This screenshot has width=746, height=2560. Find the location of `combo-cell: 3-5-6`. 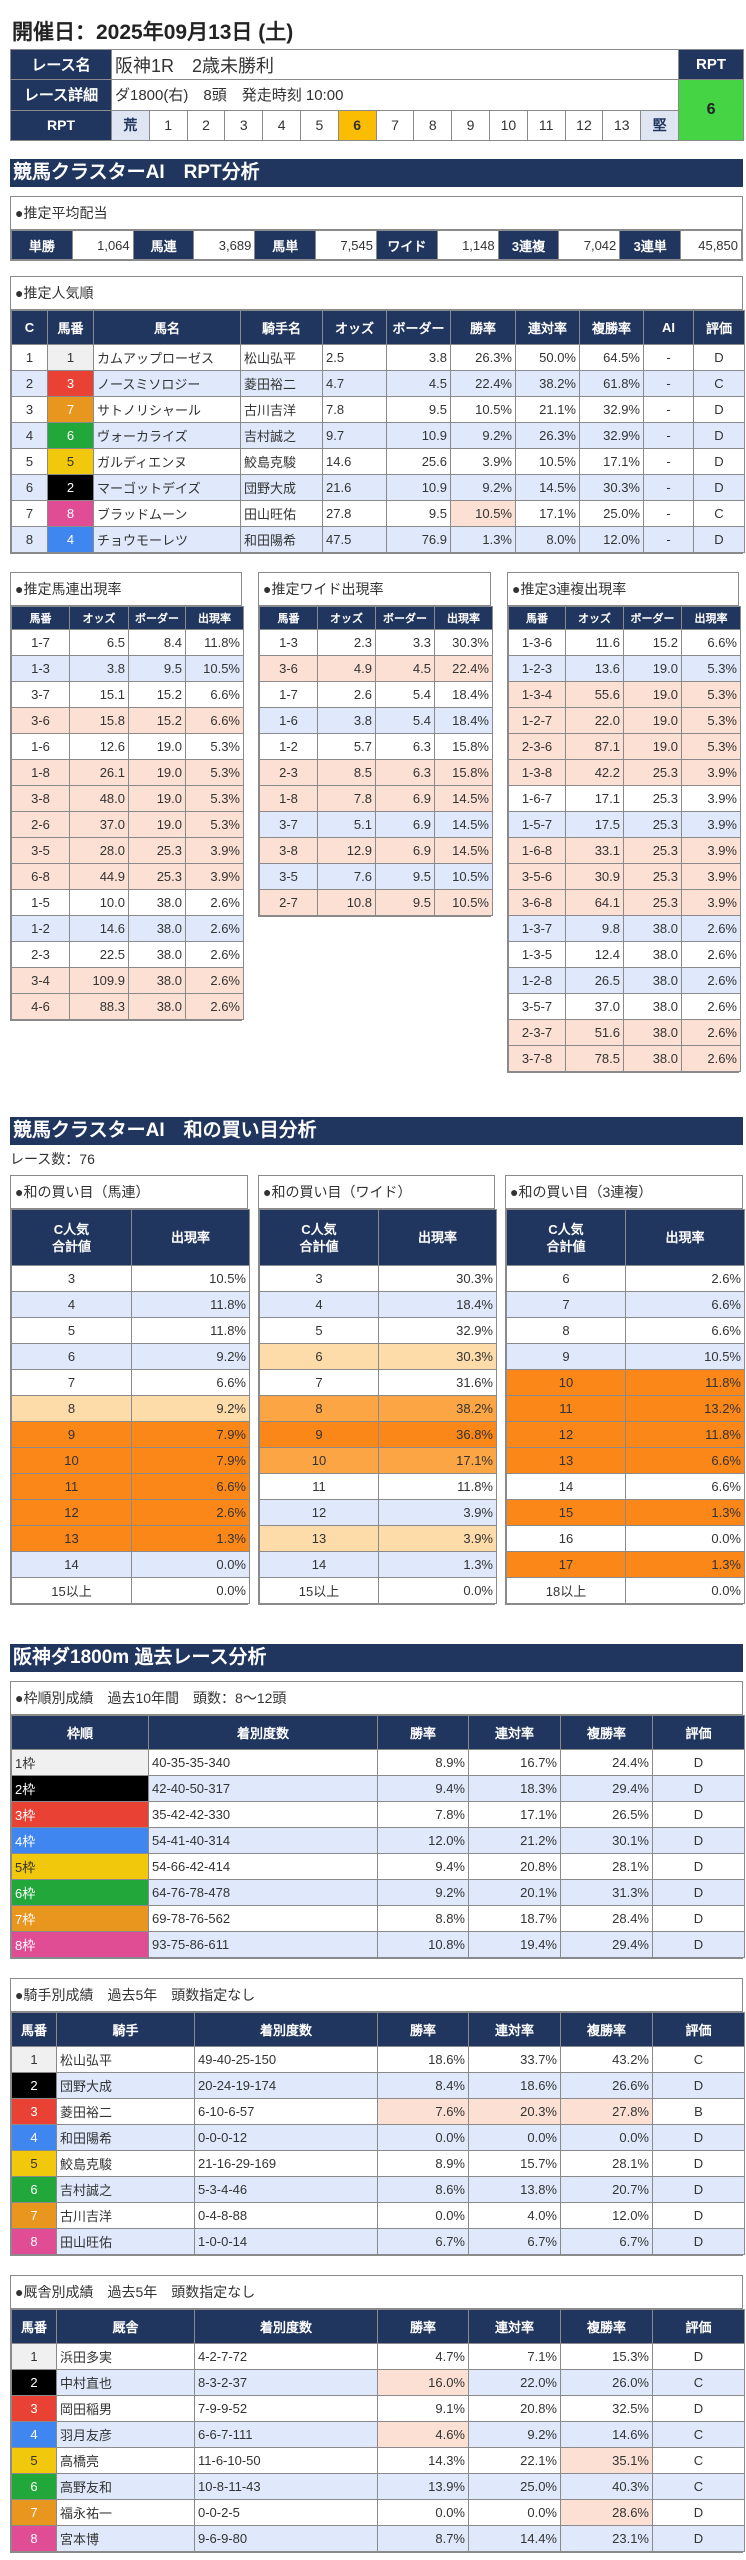

combo-cell: 3-5-6 is located at coordinates (537, 876).